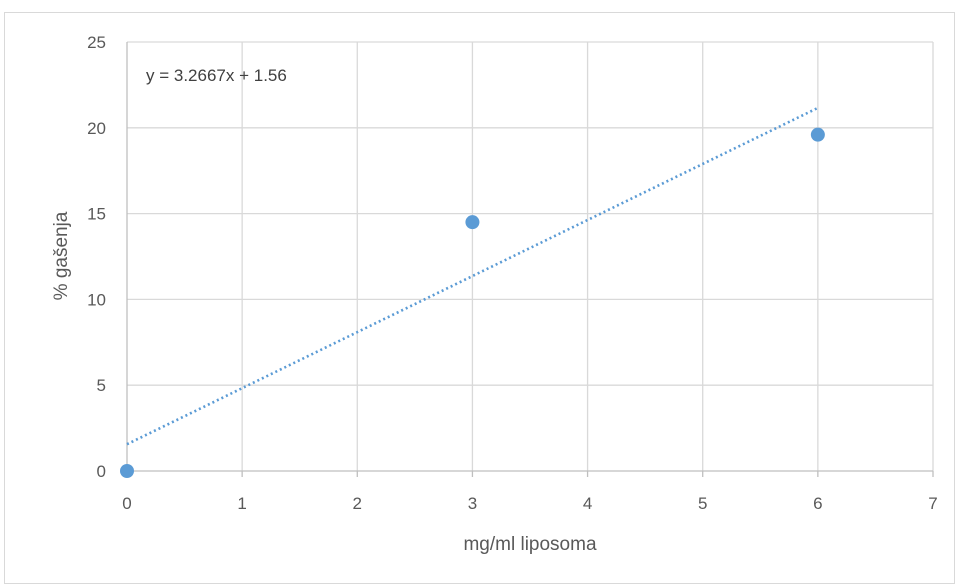  Describe the element at coordinates (216, 75) in the screenshot. I see `trendline-equation: y = 3.2667x + 1.56` at that location.